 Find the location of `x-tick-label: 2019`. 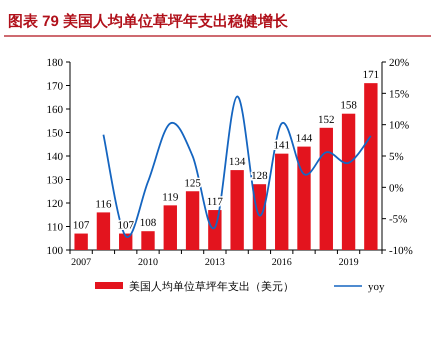

x-tick-label: 2019 is located at coordinates (348, 262).